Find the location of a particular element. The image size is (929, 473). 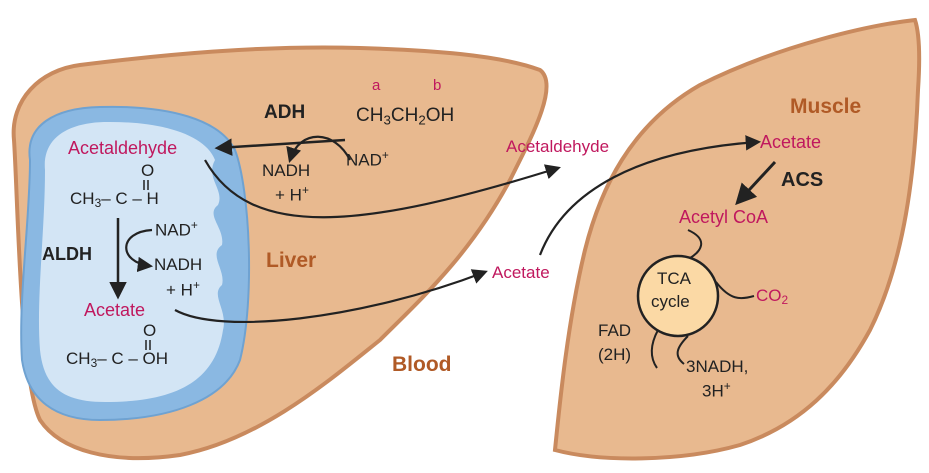

acetaldehyde-oxygen: O is located at coordinates (148, 170).